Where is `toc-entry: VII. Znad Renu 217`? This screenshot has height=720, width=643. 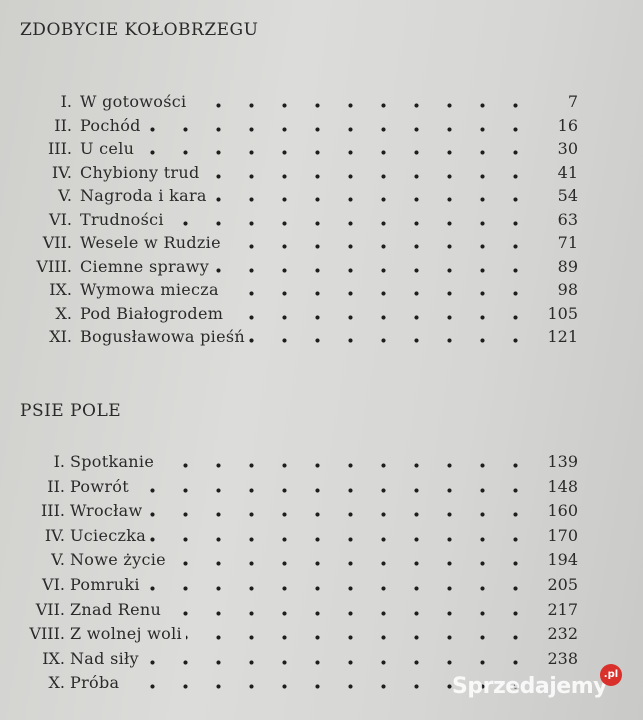 toc-entry: VII. Znad Renu 217 is located at coordinates (321, 612).